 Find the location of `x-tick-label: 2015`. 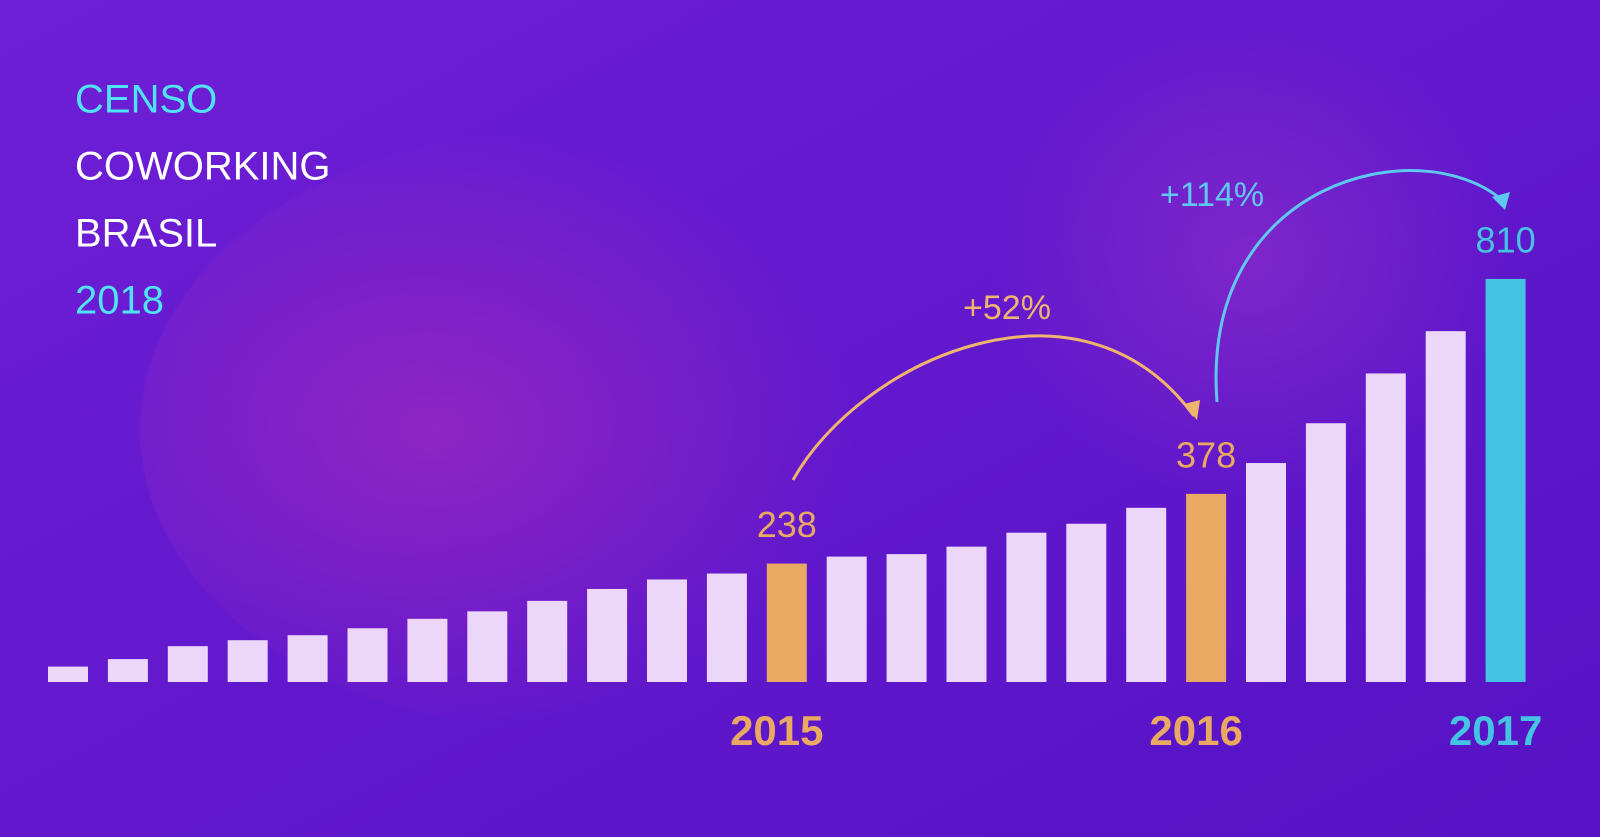

x-tick-label: 2015 is located at coordinates (776, 730).